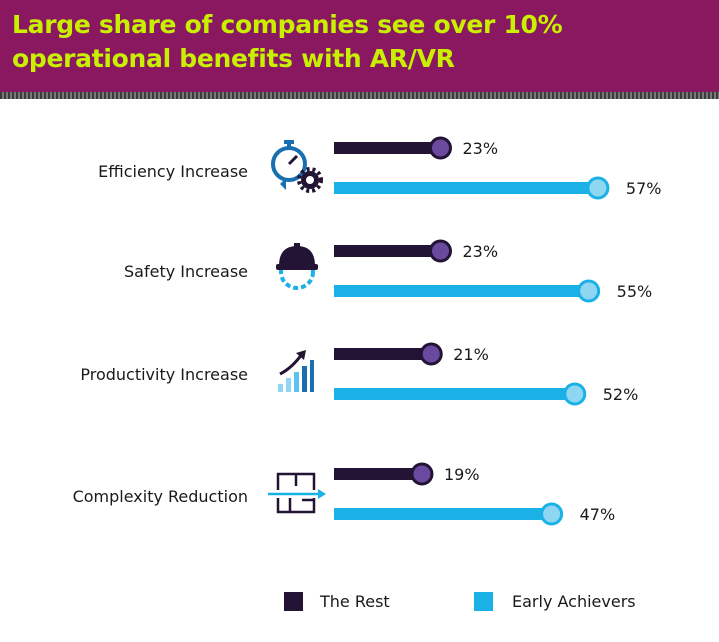 The height and width of the screenshot is (642, 719). Describe the element at coordinates (644, 188) in the screenshot. I see `data-label: 57%` at that location.